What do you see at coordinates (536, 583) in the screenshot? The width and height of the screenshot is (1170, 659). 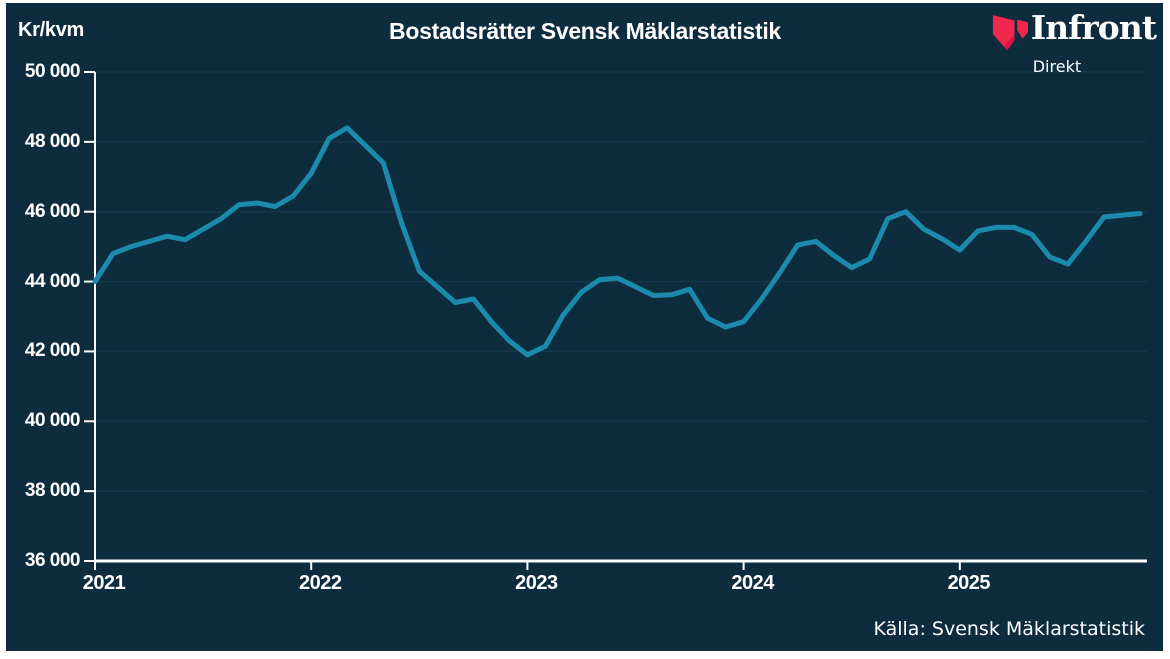 I see `x-axis-tick-label: 2023` at bounding box center [536, 583].